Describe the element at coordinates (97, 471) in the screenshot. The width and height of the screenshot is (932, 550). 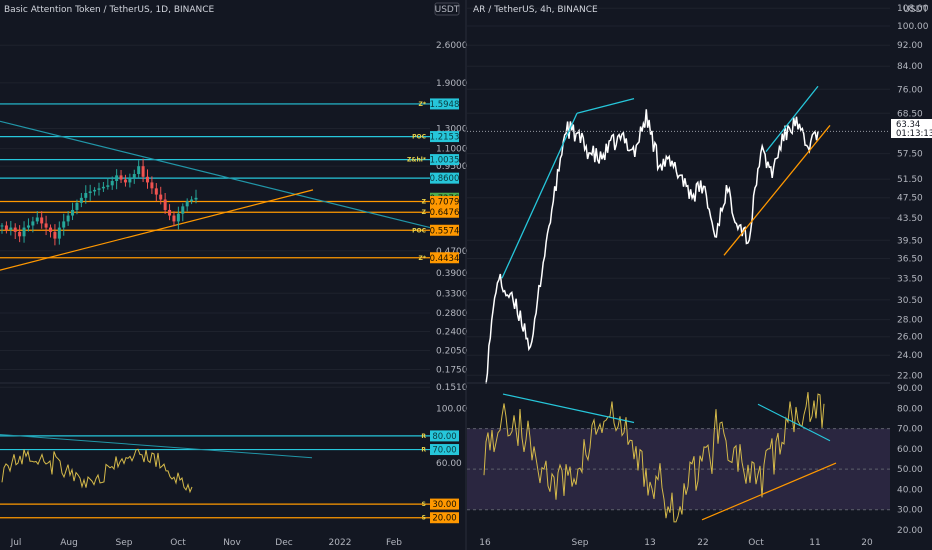
I see `left-rsi-line` at that location.